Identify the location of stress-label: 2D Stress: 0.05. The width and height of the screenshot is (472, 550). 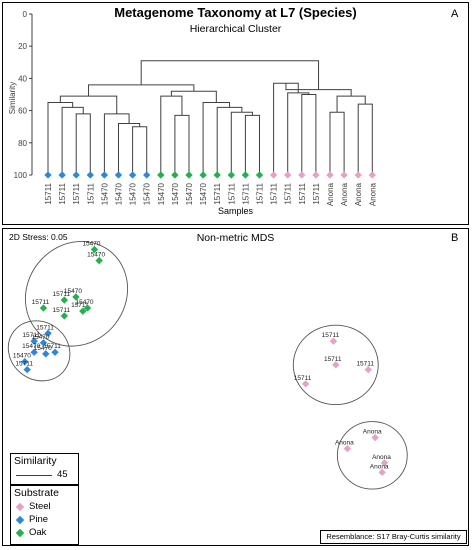
(38, 237).